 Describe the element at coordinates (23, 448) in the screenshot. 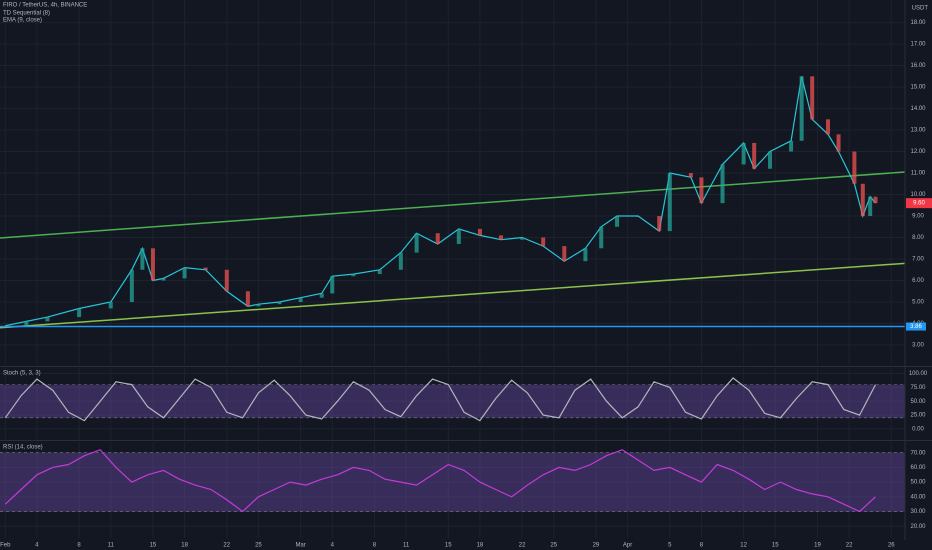

I see `pane-title: RSI (14, close)` at that location.